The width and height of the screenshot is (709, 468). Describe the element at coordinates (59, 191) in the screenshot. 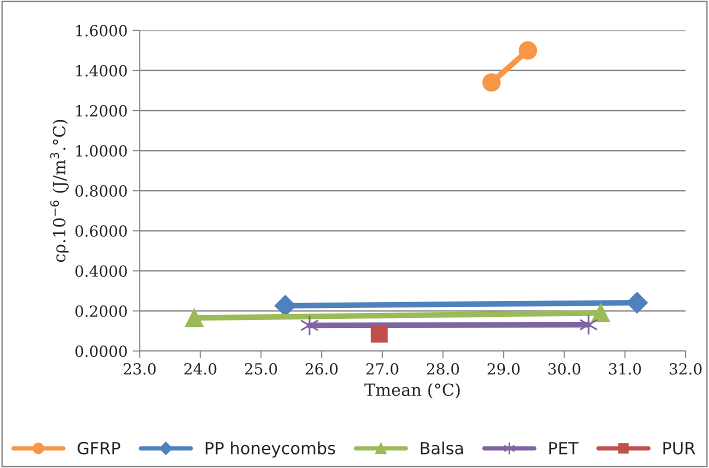

I see `y-axis-title: cρ.10$^{−6}$ (J/m$^{3}$.°C)` at that location.